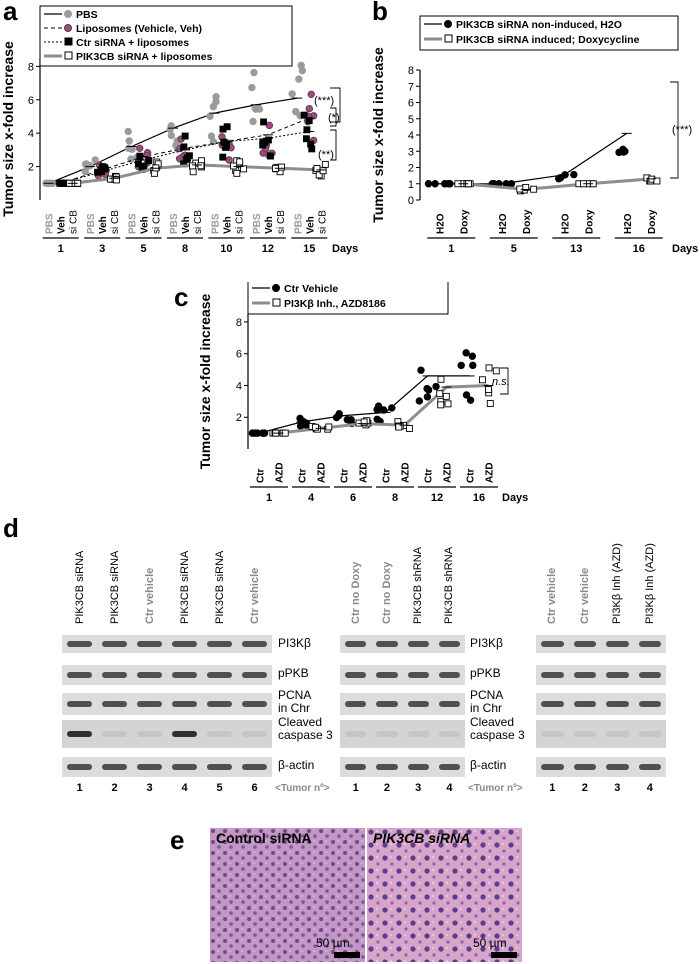 The width and height of the screenshot is (700, 964). Describe the element at coordinates (254, 595) in the screenshot. I see `left-lane-label: Ctr vehicle` at that location.